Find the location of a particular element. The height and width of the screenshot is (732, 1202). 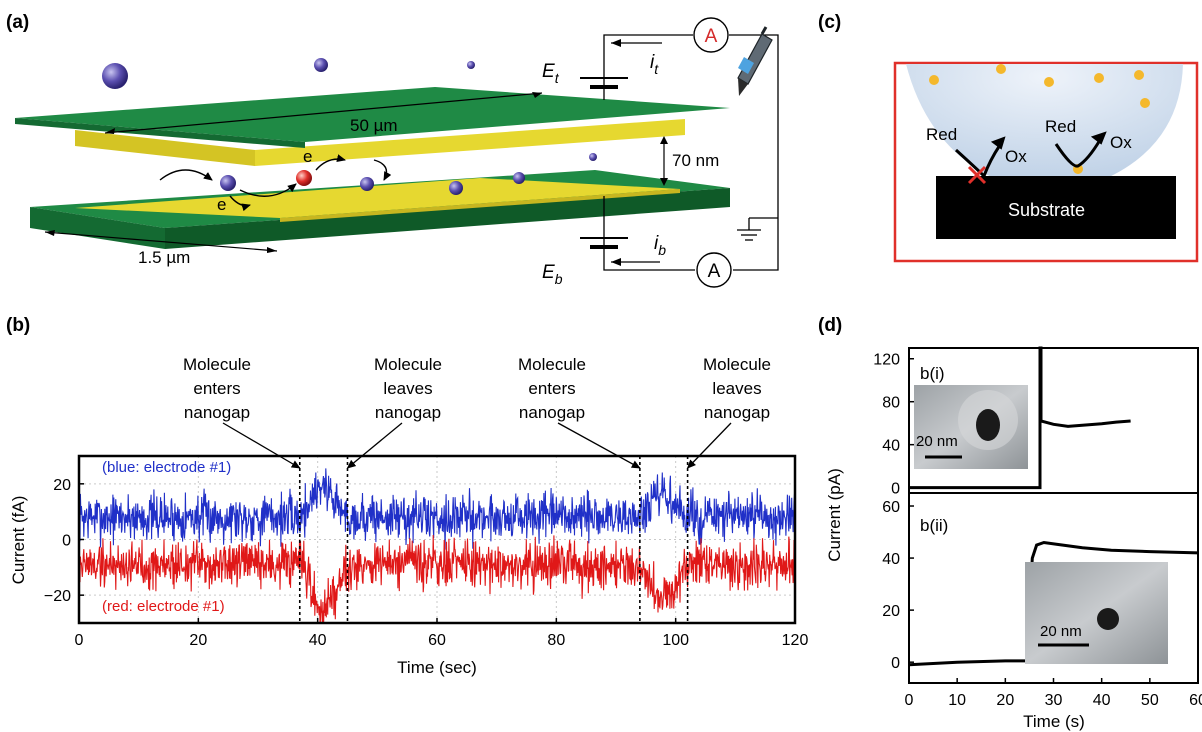

bottom-electrode-side is located at coordinates (447, 218).